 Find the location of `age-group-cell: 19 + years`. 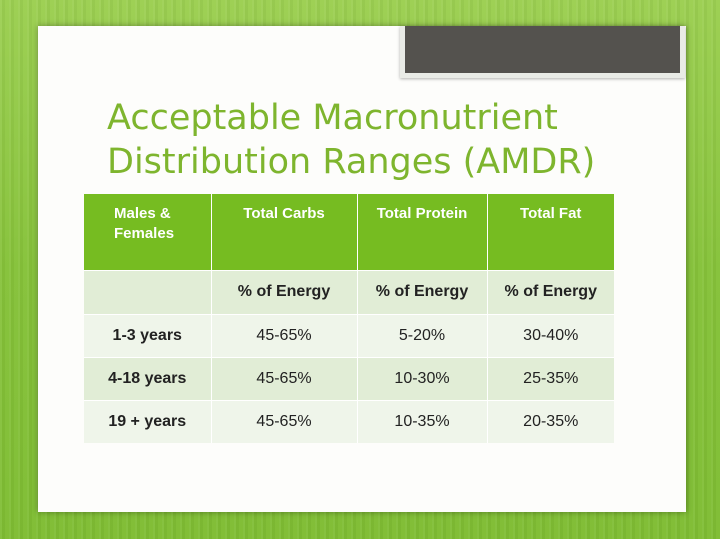

age-group-cell: 19 + years is located at coordinates (148, 421).